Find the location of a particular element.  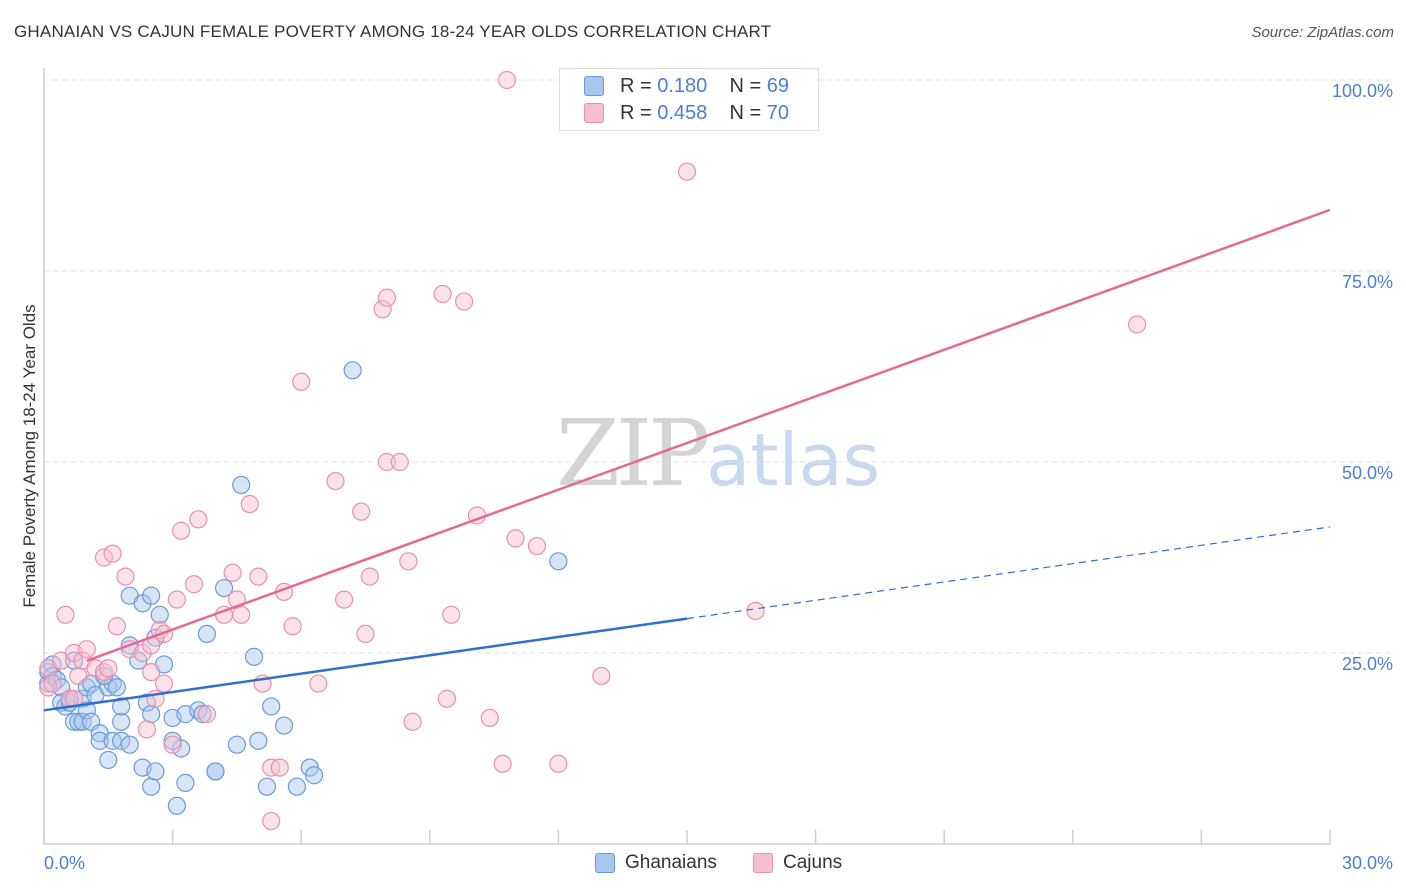

legend-label-ghanaians: Ghanaians is located at coordinates (671, 862).